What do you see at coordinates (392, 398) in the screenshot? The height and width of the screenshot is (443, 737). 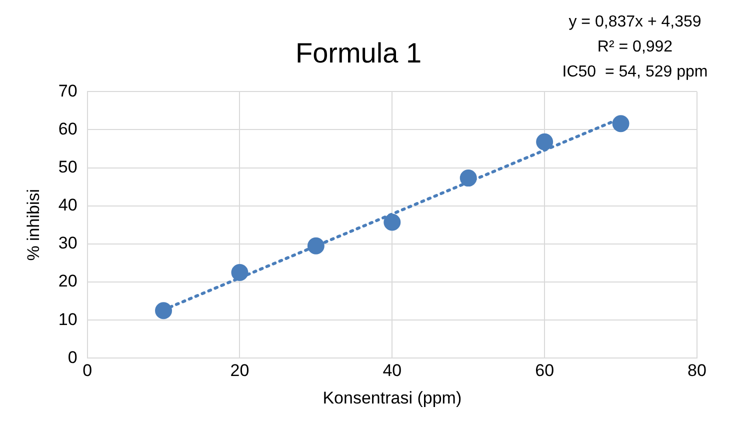 I see `x-axis-title: Konsentrasi (ppm)` at bounding box center [392, 398].